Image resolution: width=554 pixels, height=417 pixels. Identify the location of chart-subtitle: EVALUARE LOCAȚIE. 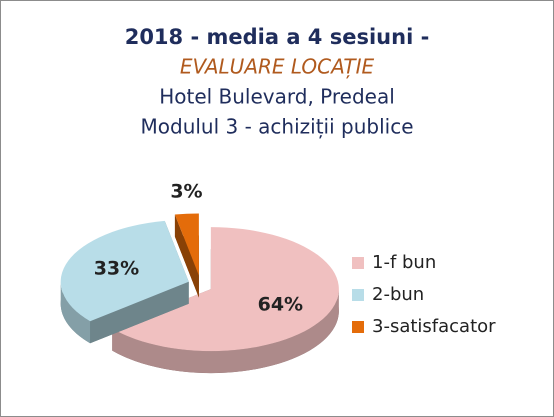
(277, 67).